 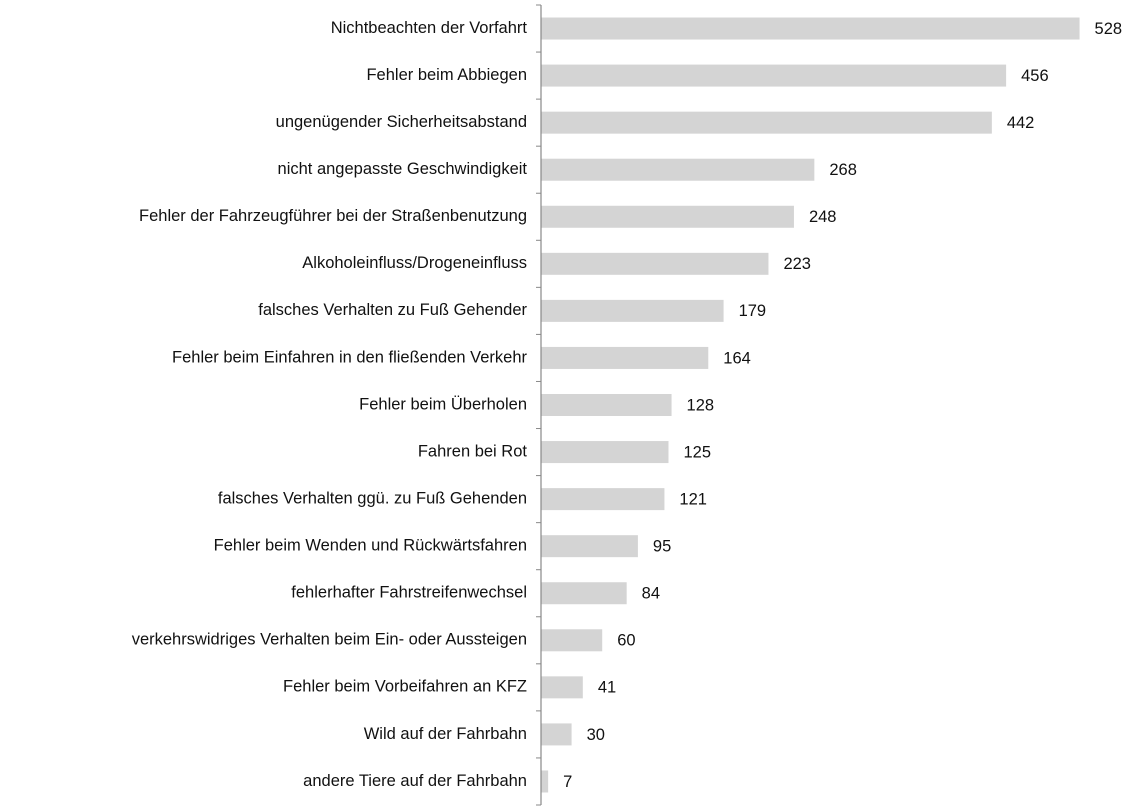 I want to click on value-label: 41, so click(x=607, y=688).